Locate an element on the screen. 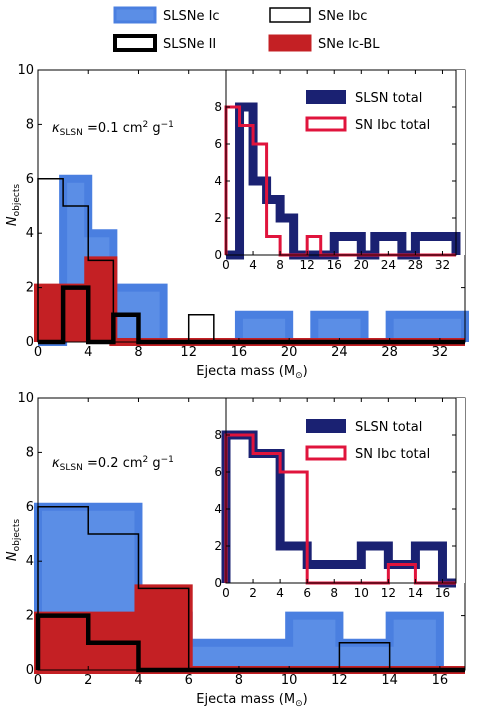 This screenshot has height=714, width=479. legend-swatch-snibc is located at coordinates (290, 15).